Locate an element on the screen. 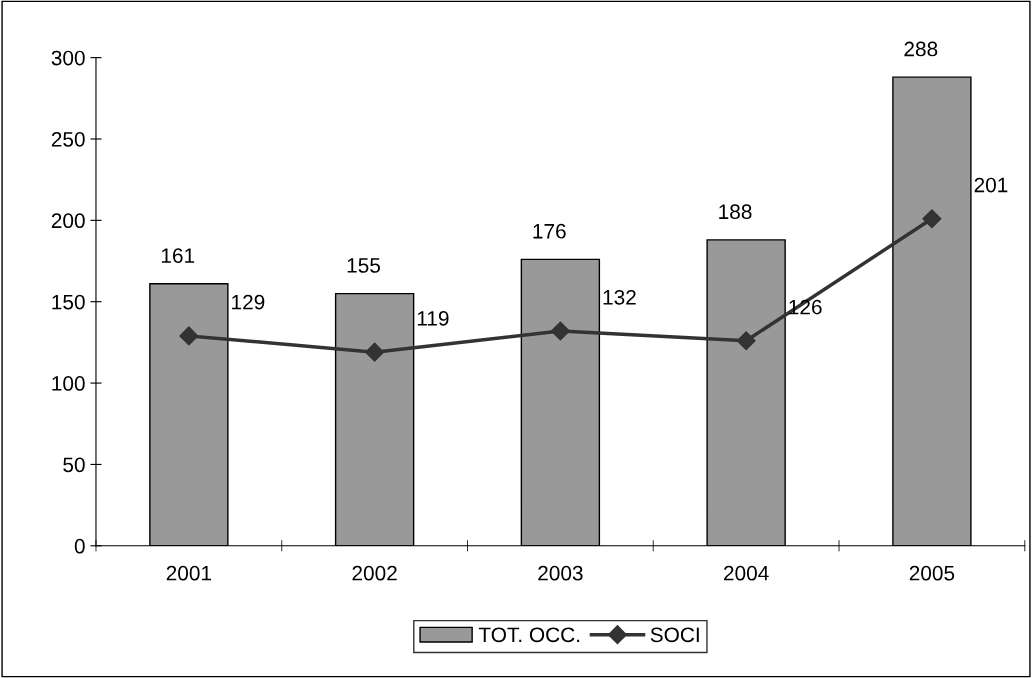 The height and width of the screenshot is (678, 1032). y-tick-label: 0 is located at coordinates (79, 546).